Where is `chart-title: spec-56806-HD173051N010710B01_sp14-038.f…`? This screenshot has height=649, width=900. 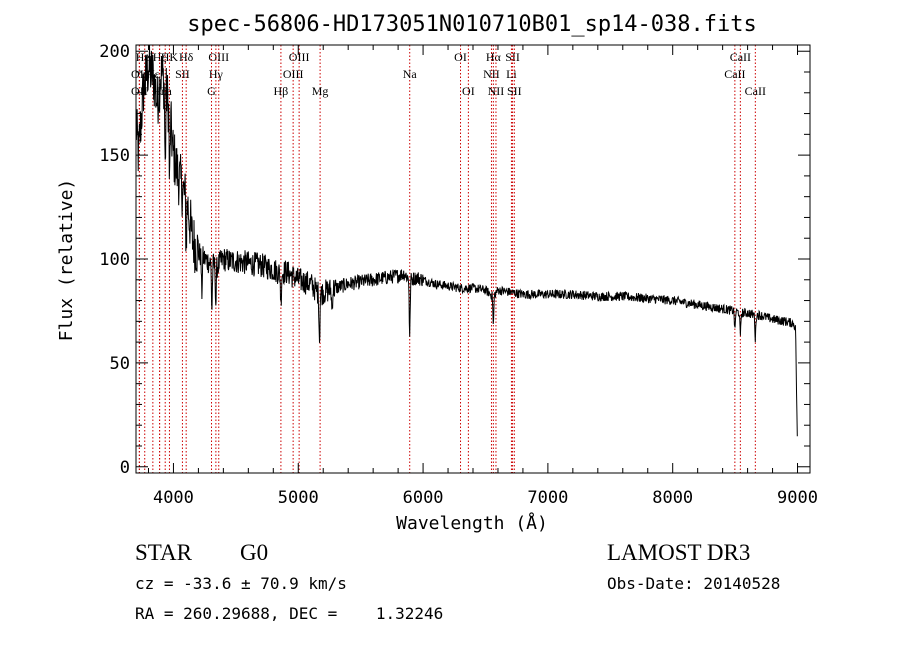
chart-title: spec-56806-HD173051N010710B01_sp14-038.f… is located at coordinates (472, 24).